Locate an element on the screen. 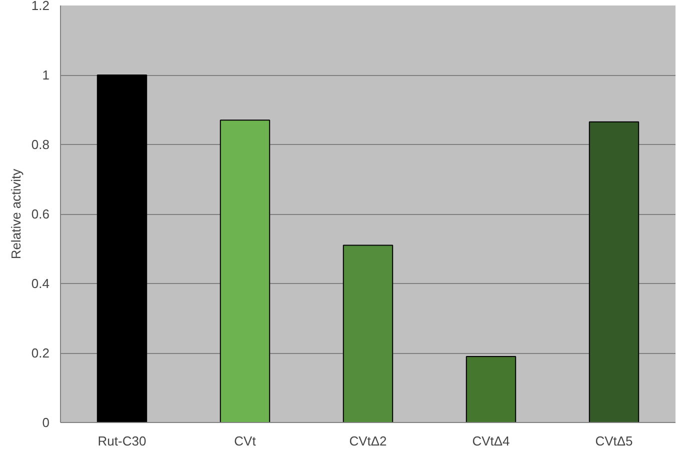 The image size is (680, 451). x-tick-label: CVtΔ4 is located at coordinates (491, 441).